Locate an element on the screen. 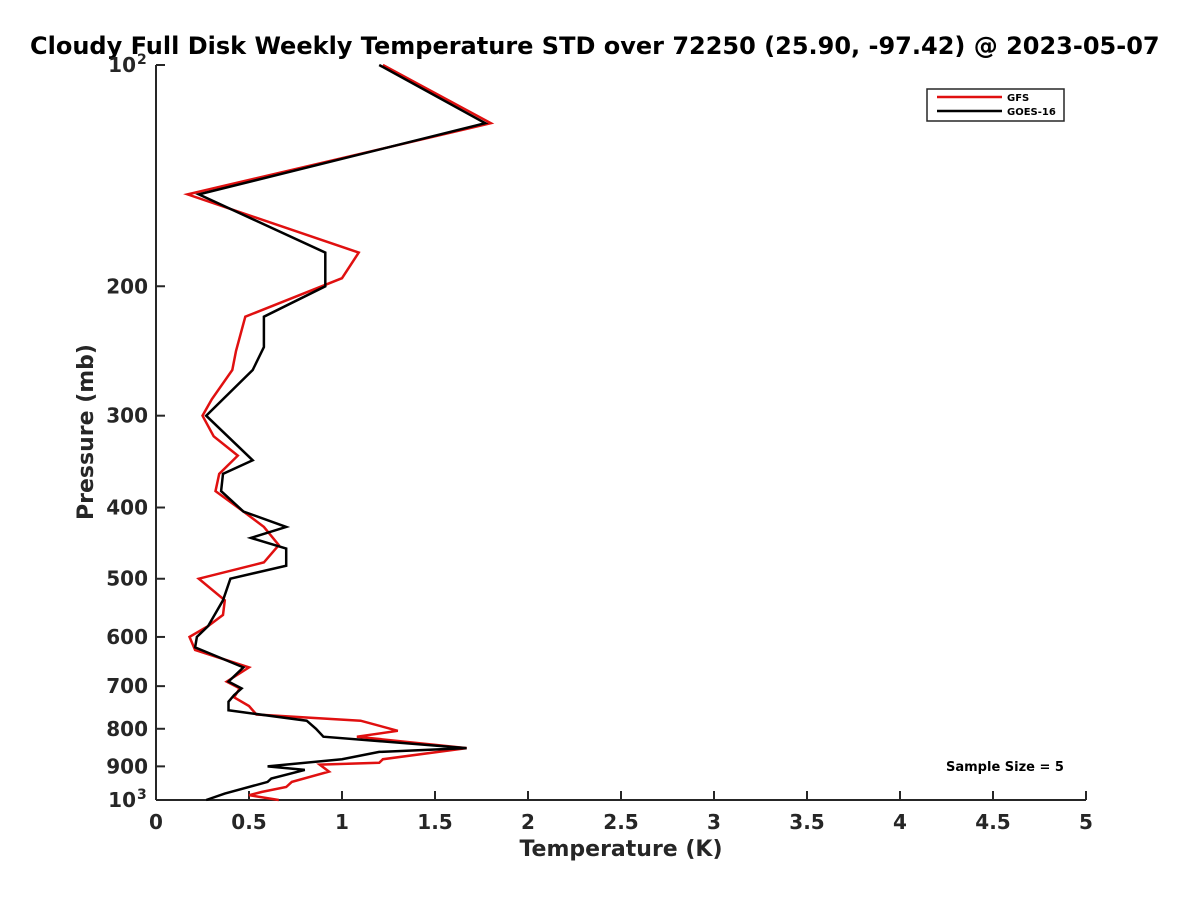 Image resolution: width=1200 pixels, height=900 pixels. x-tick-label: 4.5 is located at coordinates (992, 822).